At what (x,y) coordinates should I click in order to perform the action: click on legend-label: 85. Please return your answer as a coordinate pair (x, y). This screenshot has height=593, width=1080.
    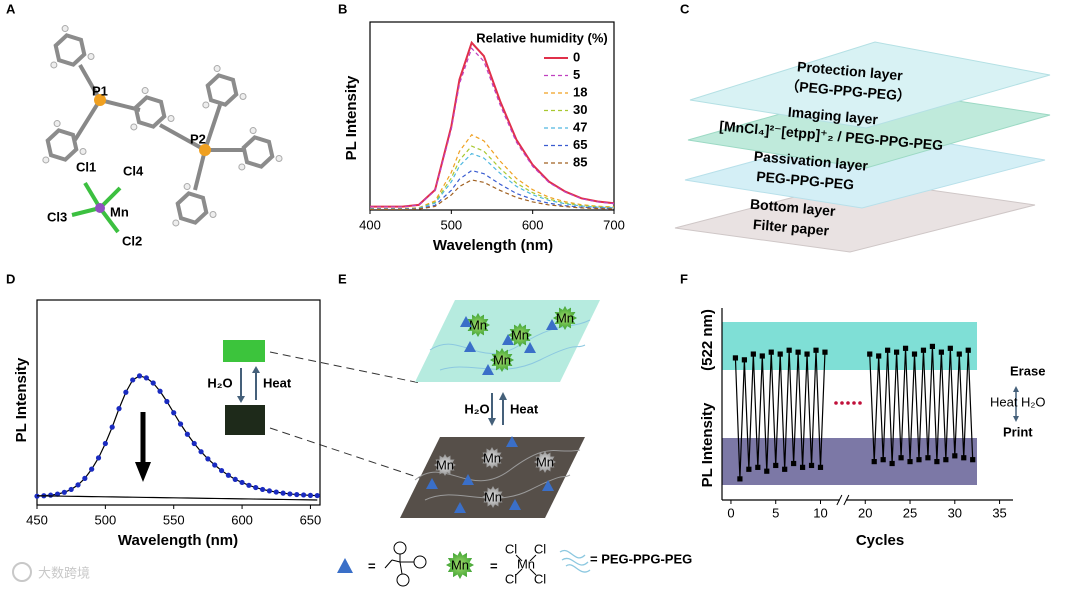
    Looking at the image, I should click on (580, 161).